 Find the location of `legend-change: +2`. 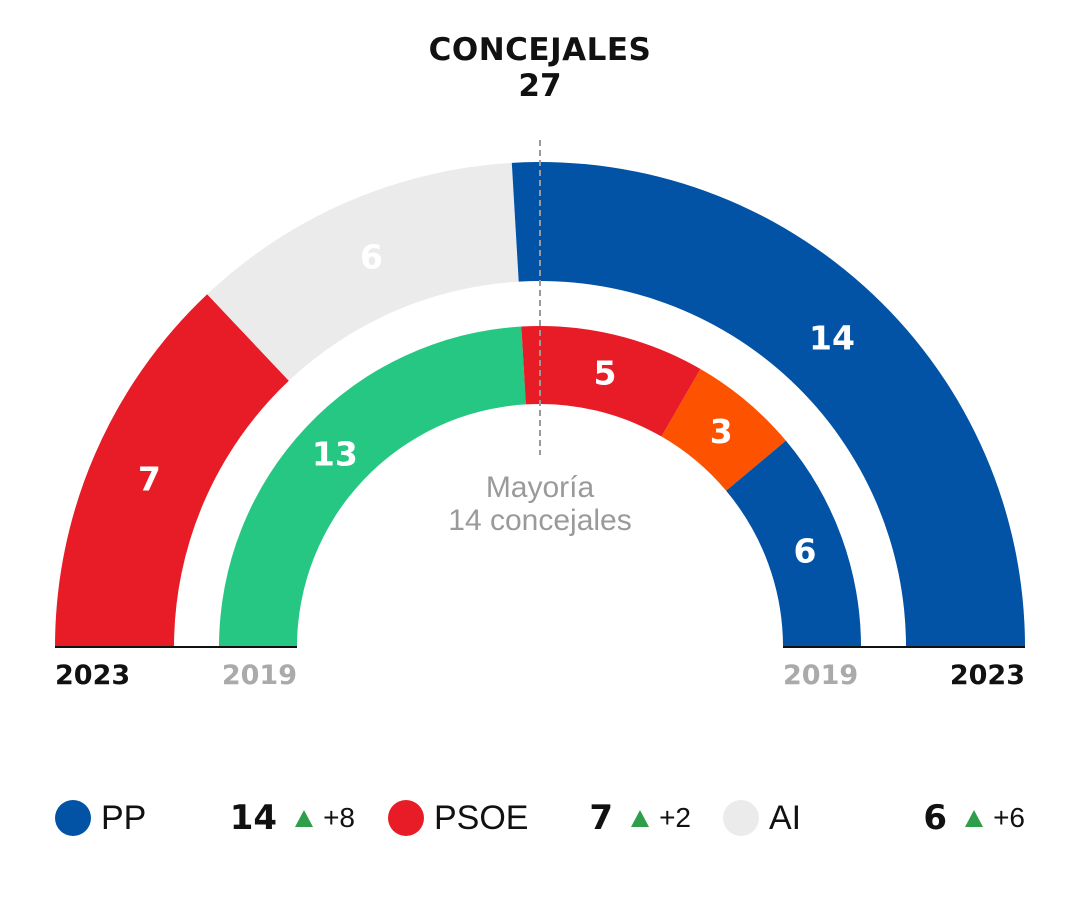

legend-change: +2 is located at coordinates (675, 817).